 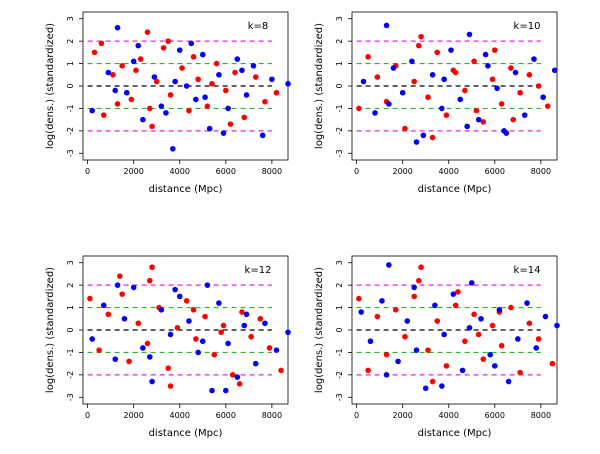 I want to click on y-tick-label: -3, so click(x=339, y=153).